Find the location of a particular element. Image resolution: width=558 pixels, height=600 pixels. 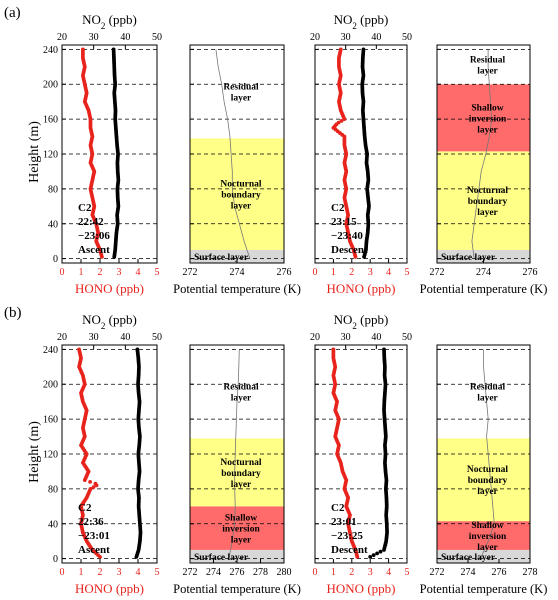

y-tick-label: 240 is located at coordinates (50, 50).